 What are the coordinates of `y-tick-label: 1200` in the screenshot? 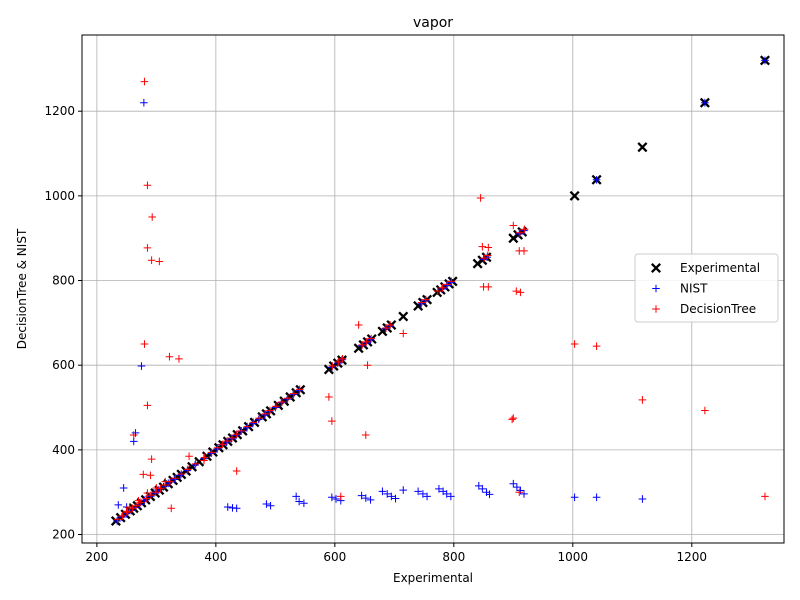 It's located at (59, 111).